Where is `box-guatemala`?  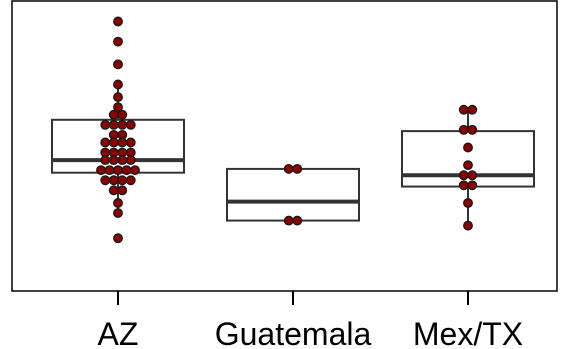 box-guatemala is located at coordinates (293, 194).